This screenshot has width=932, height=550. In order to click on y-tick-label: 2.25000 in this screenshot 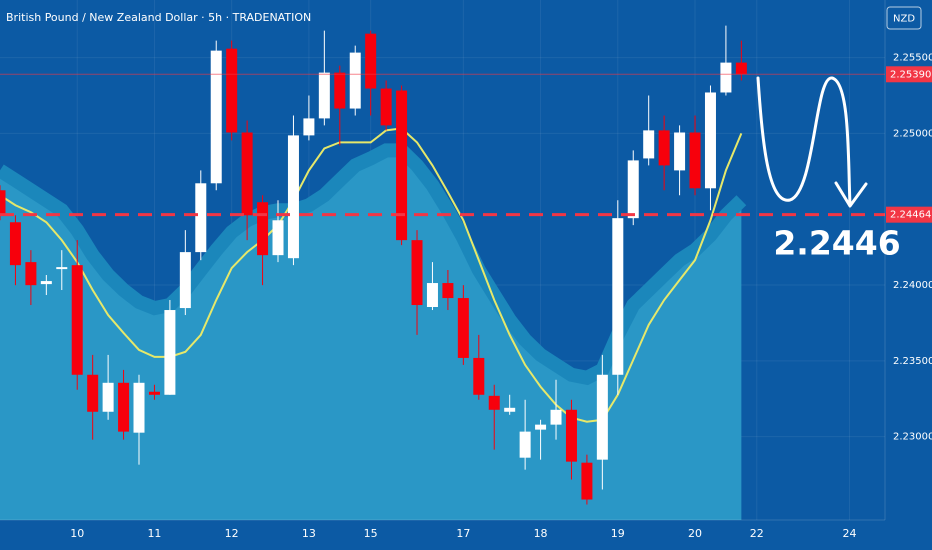, I will do `click(912, 133)`.